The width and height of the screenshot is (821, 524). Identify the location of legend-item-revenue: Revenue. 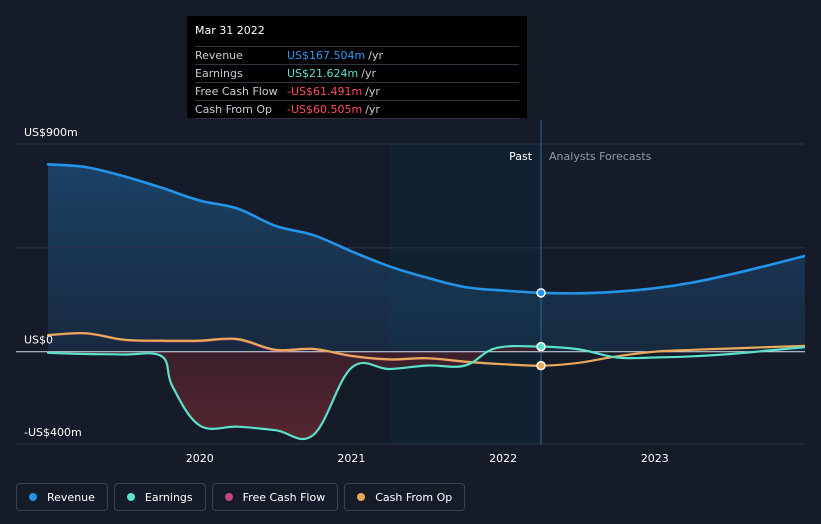
(62, 497).